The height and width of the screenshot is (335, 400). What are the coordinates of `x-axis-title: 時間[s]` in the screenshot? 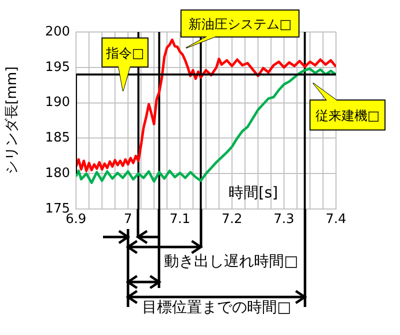 It's located at (253, 192).